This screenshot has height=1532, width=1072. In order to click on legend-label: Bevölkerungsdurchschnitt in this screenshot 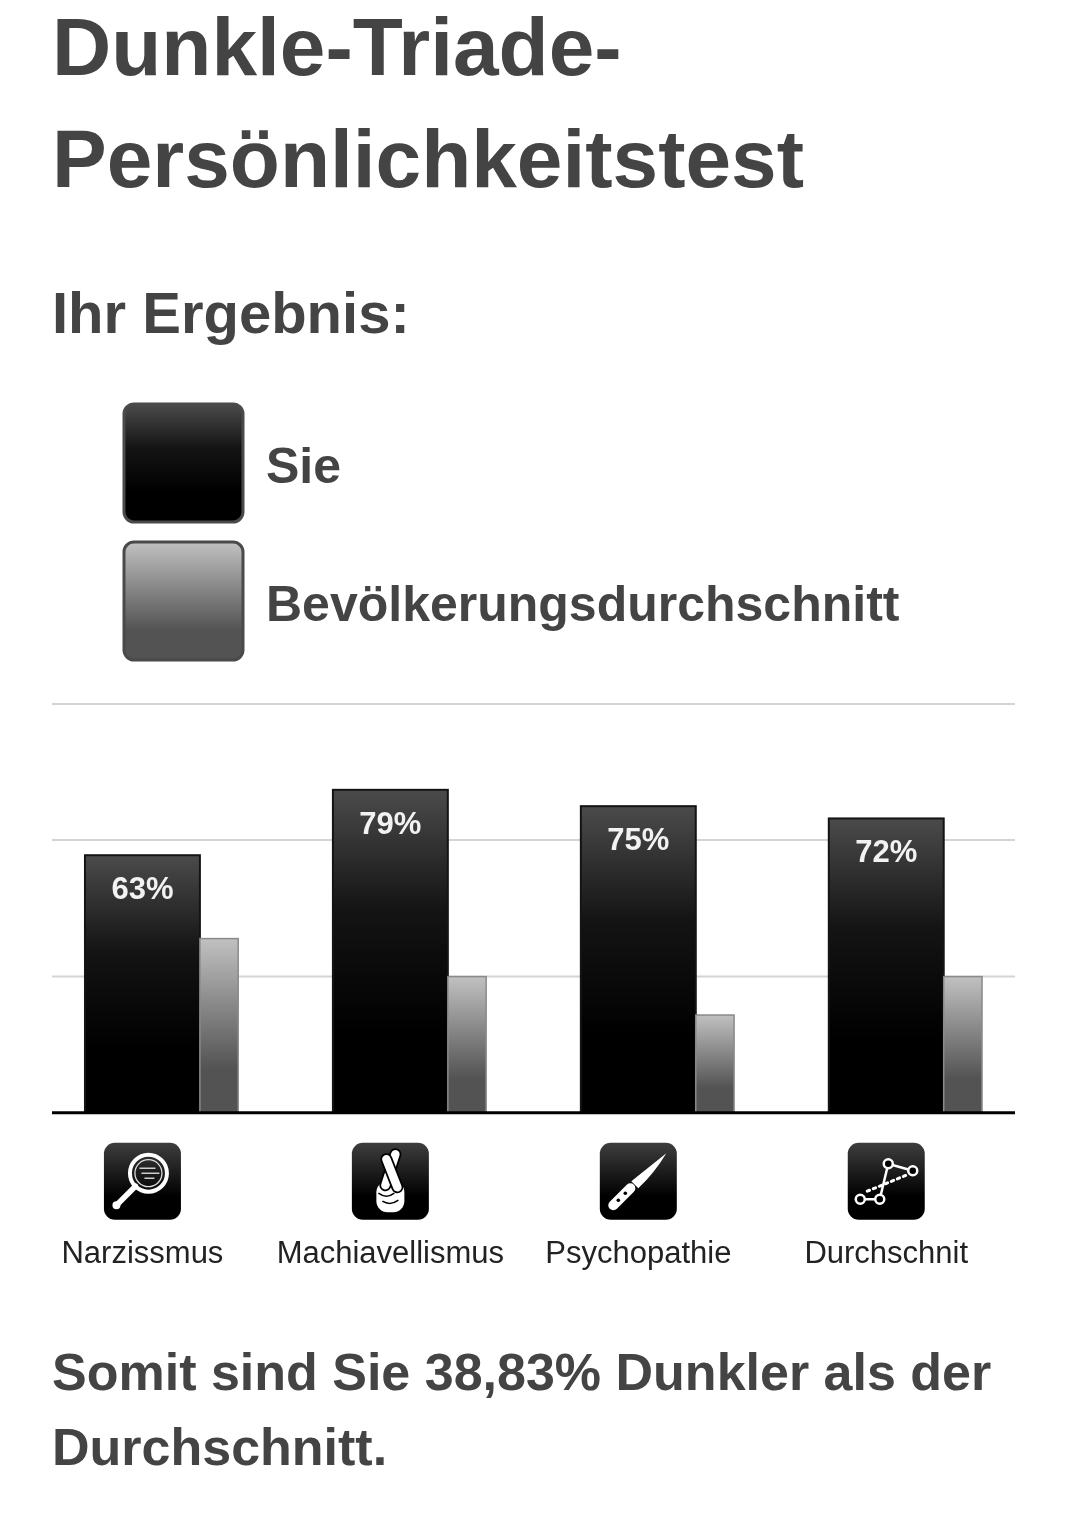, I will do `click(583, 604)`.